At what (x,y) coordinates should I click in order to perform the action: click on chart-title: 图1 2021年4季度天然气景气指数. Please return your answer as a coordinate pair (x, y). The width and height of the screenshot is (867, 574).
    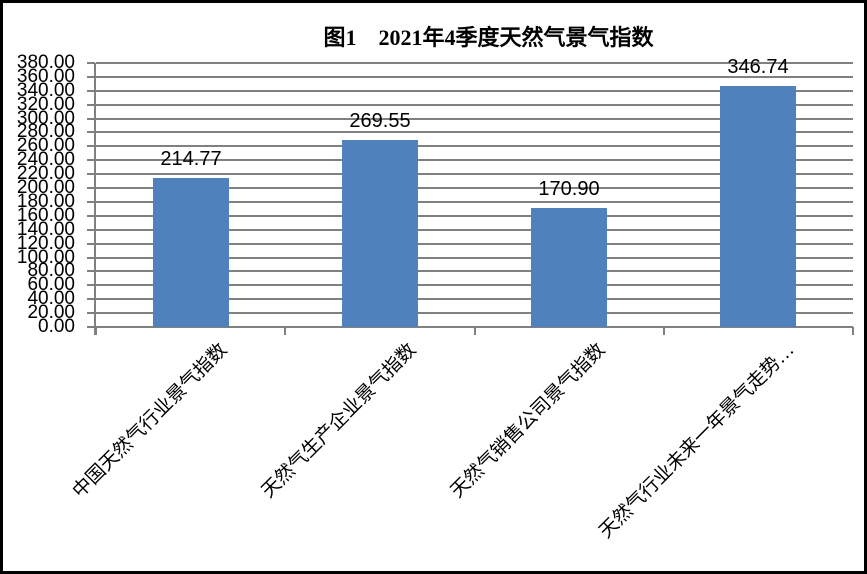
    Looking at the image, I should click on (488, 37).